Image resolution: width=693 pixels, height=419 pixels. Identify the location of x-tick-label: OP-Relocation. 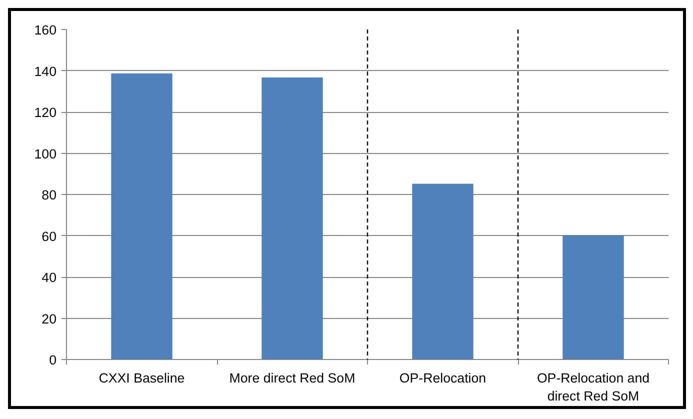
(442, 378).